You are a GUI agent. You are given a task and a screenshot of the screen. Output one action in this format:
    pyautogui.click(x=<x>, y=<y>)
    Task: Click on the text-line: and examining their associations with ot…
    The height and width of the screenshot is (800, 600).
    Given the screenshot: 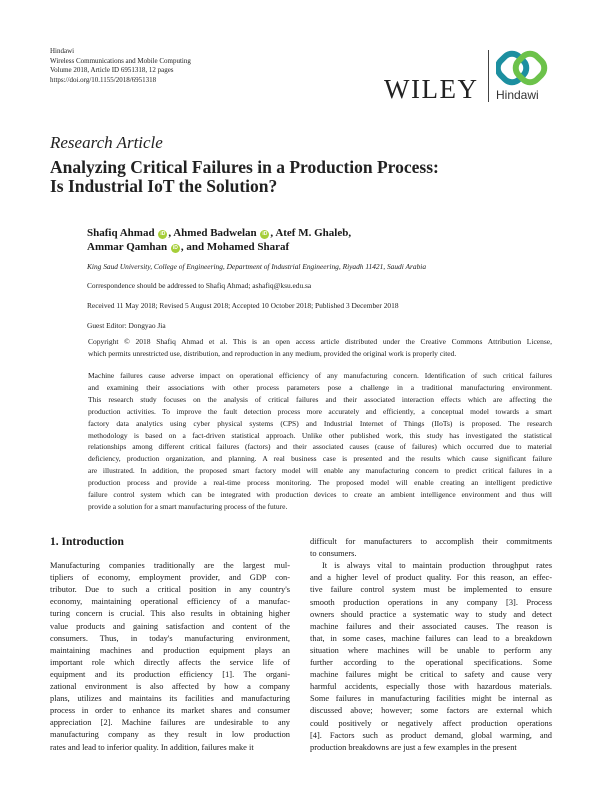 What is the action you would take?
    pyautogui.click(x=320, y=387)
    